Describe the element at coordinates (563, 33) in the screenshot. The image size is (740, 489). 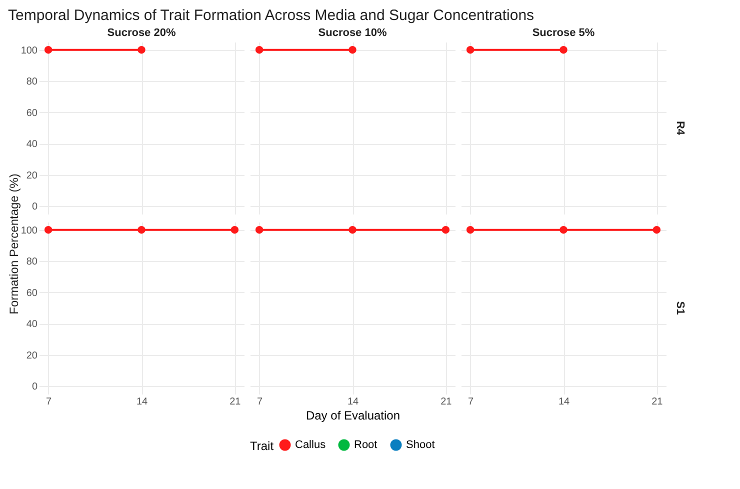
I see `chart-subtitle: Sucrose 5%` at that location.